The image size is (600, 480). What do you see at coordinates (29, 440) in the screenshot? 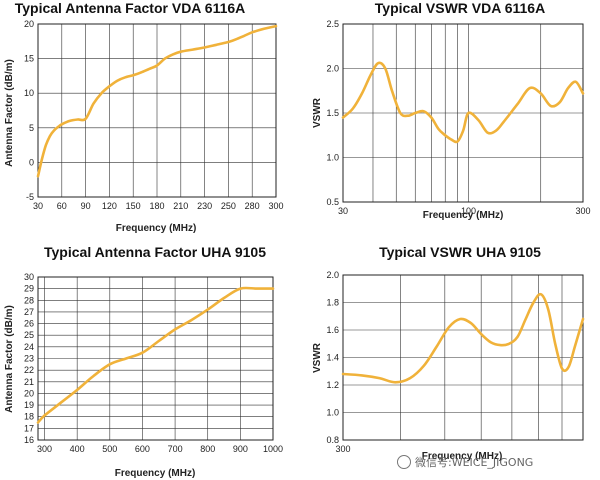
I see `y-tick-label: 16` at bounding box center [29, 440].